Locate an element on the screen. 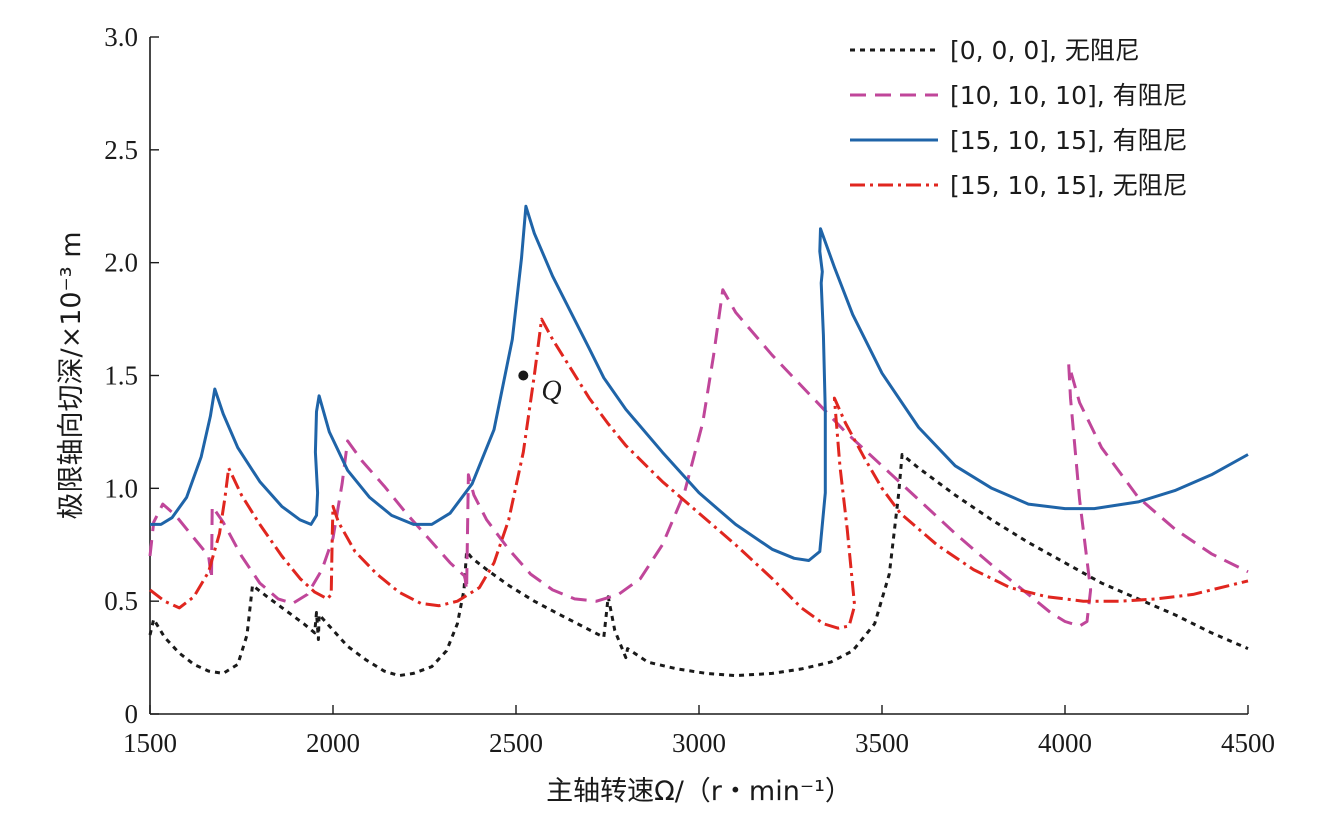 This screenshot has height=822, width=1322. y-tick-label: 3.0 is located at coordinates (121, 37).